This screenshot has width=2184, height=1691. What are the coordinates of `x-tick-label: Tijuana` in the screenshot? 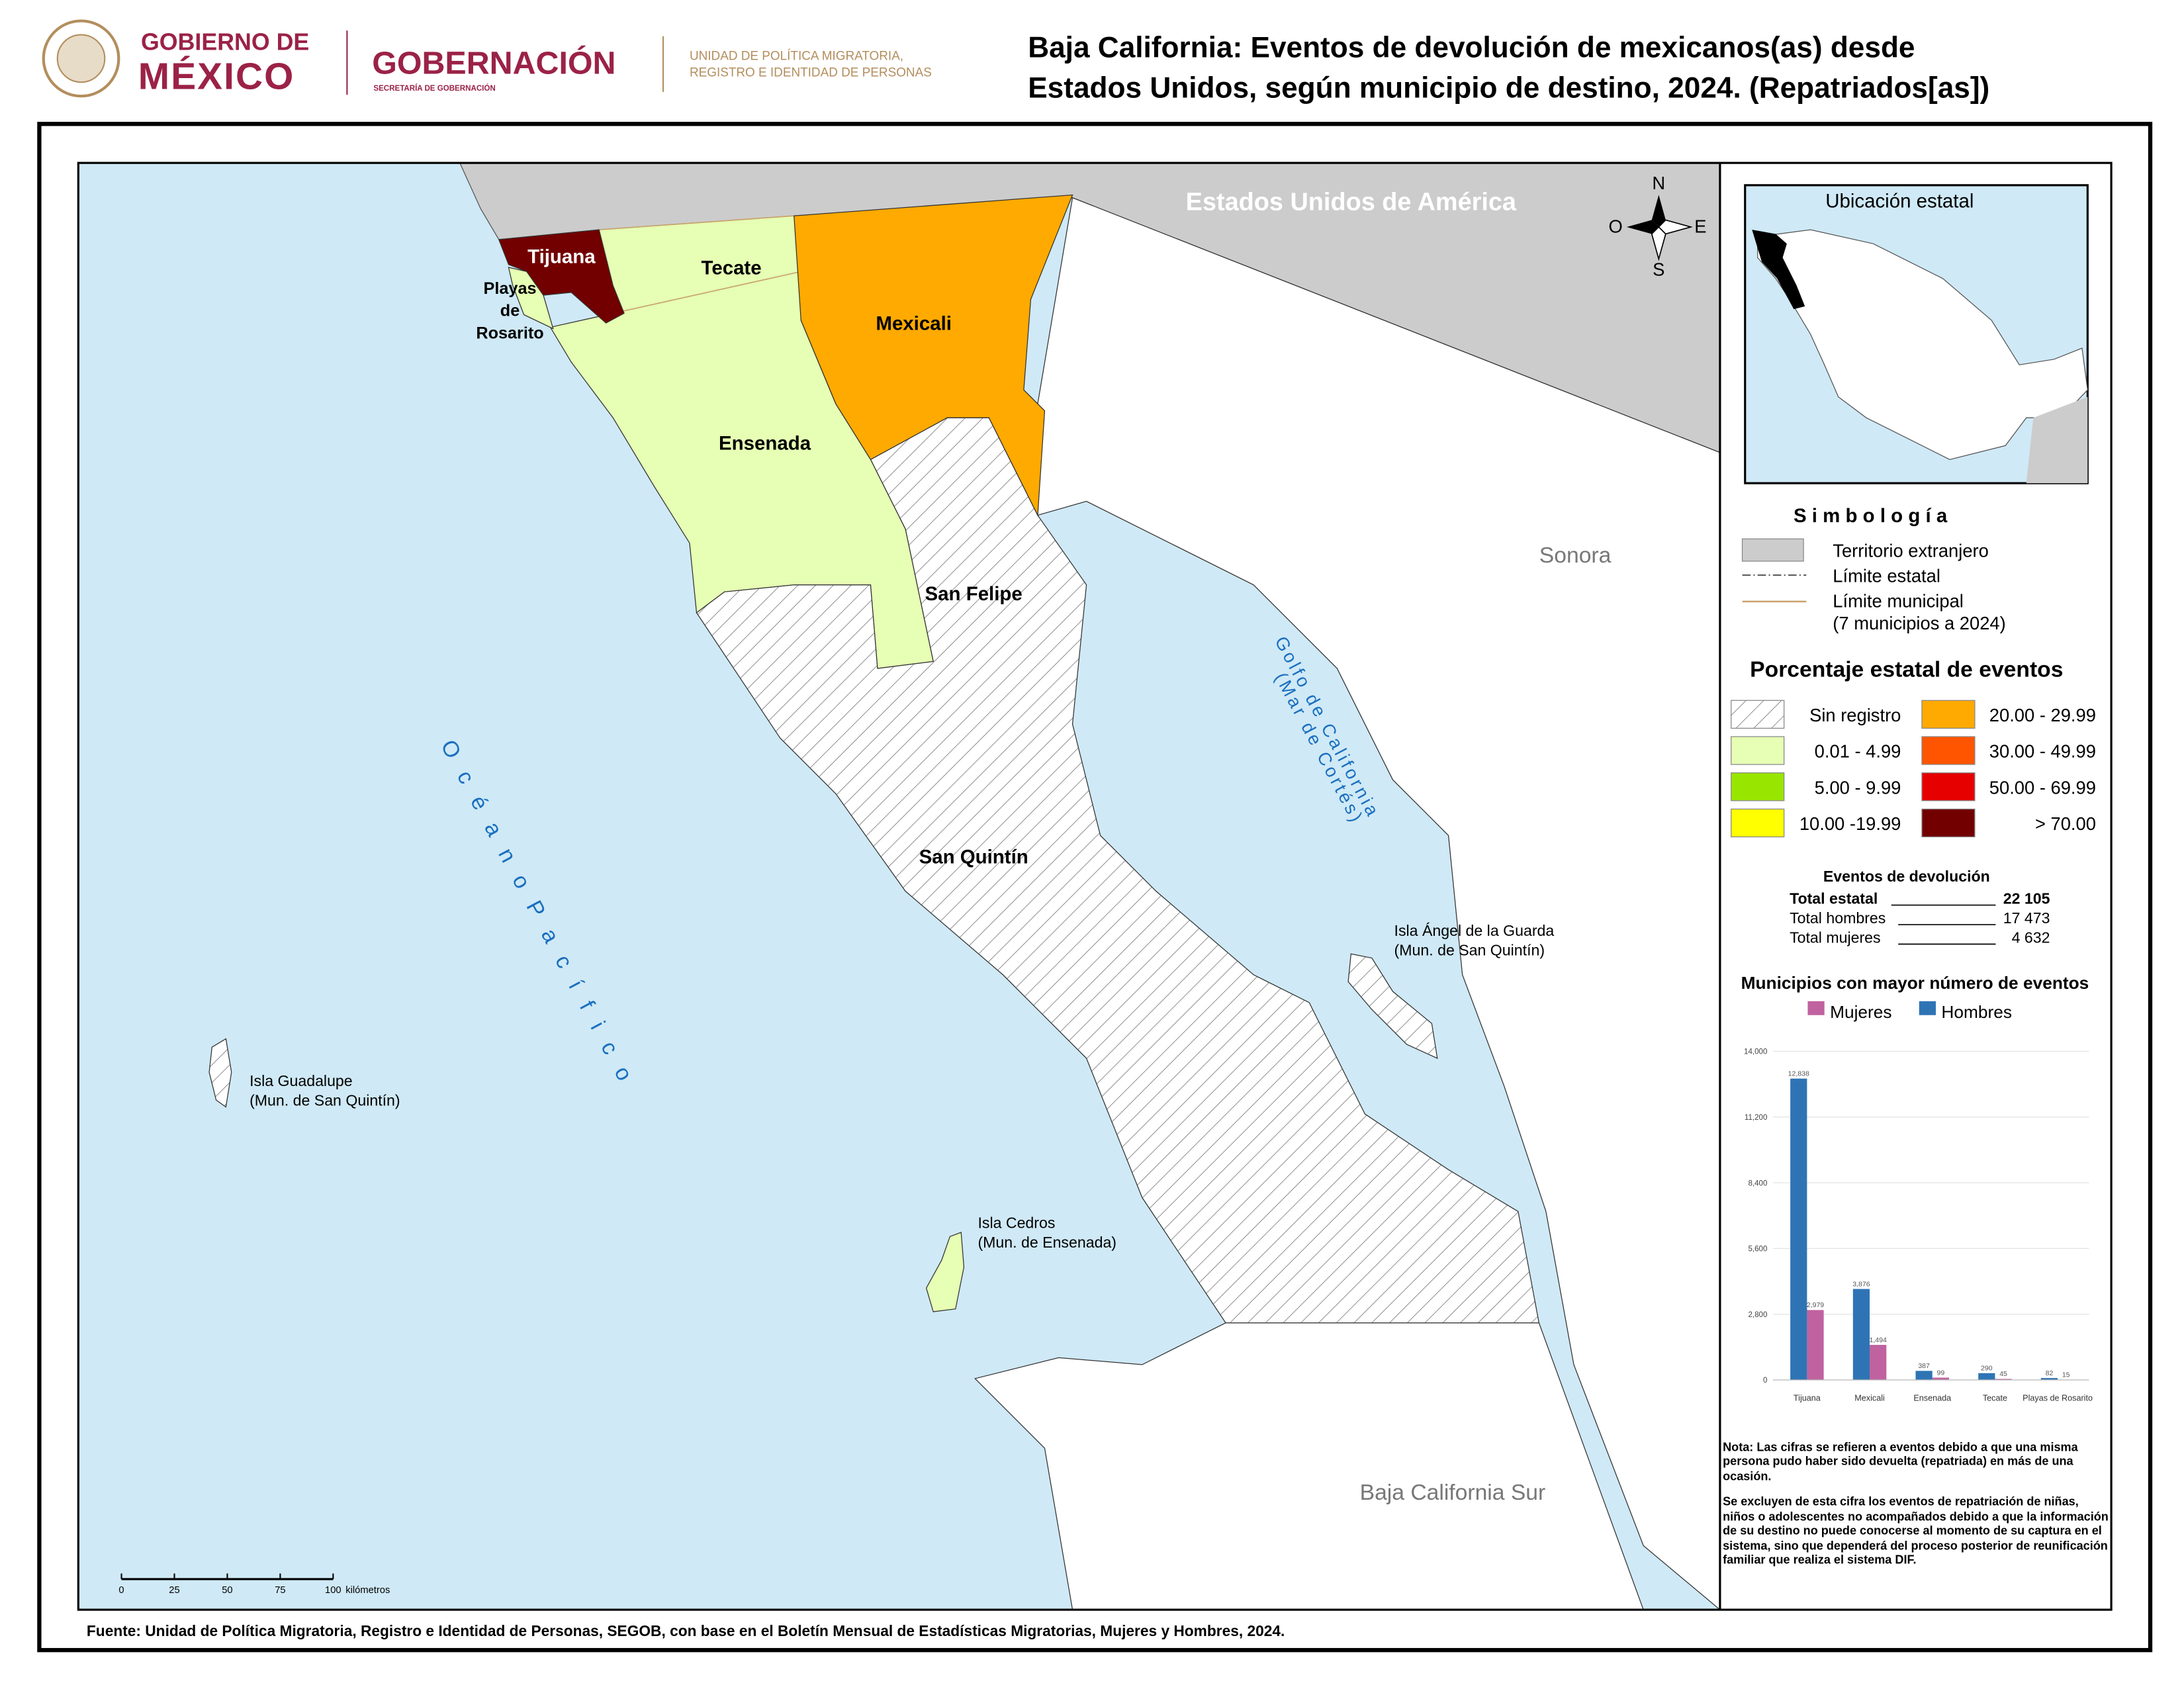 It's located at (1807, 1398).